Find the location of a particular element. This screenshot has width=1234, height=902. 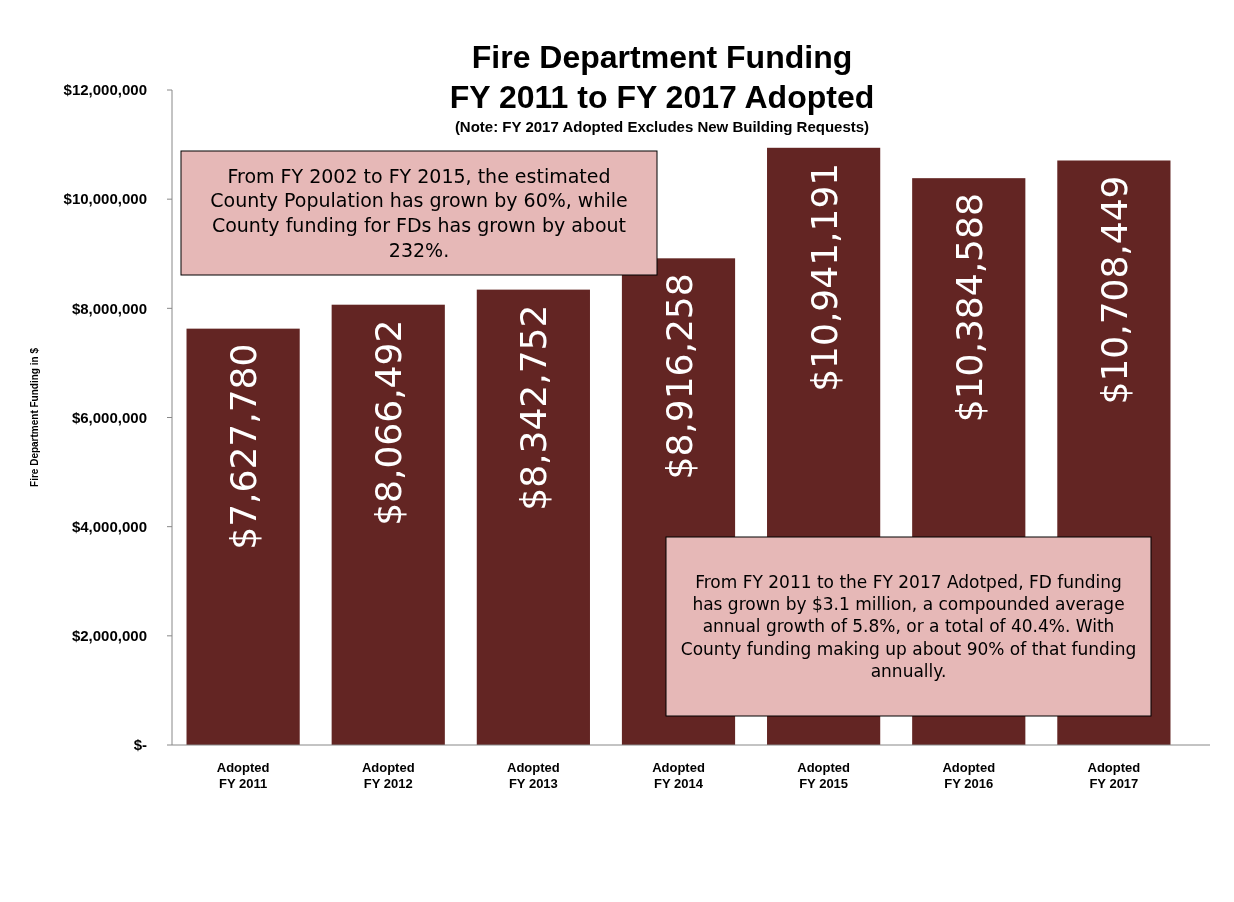

y-tick-label: $12,000,000 is located at coordinates (105, 90).